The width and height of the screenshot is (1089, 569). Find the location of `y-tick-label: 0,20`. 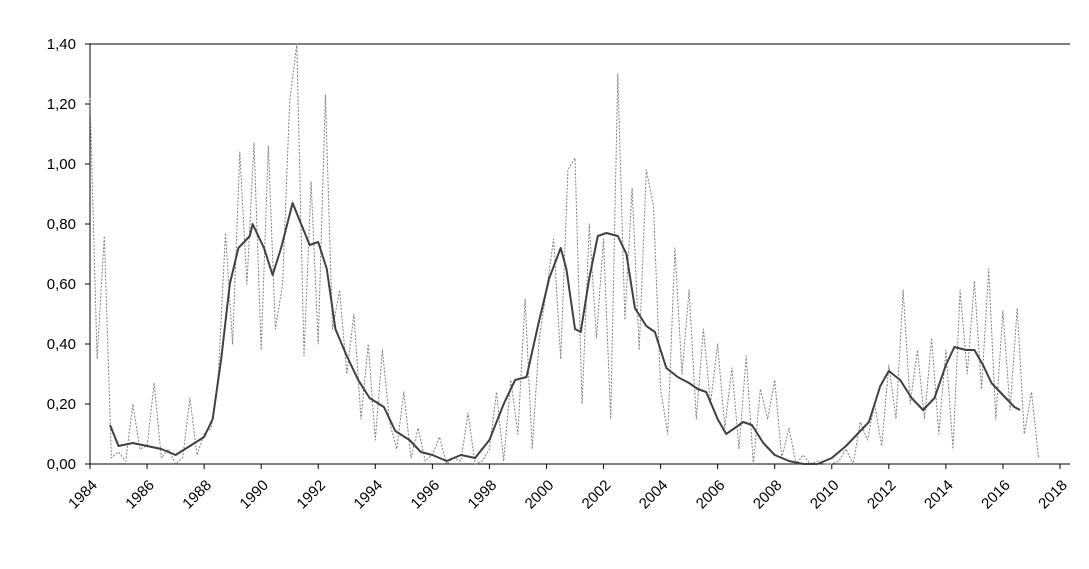

y-tick-label: 0,20 is located at coordinates (61, 404).